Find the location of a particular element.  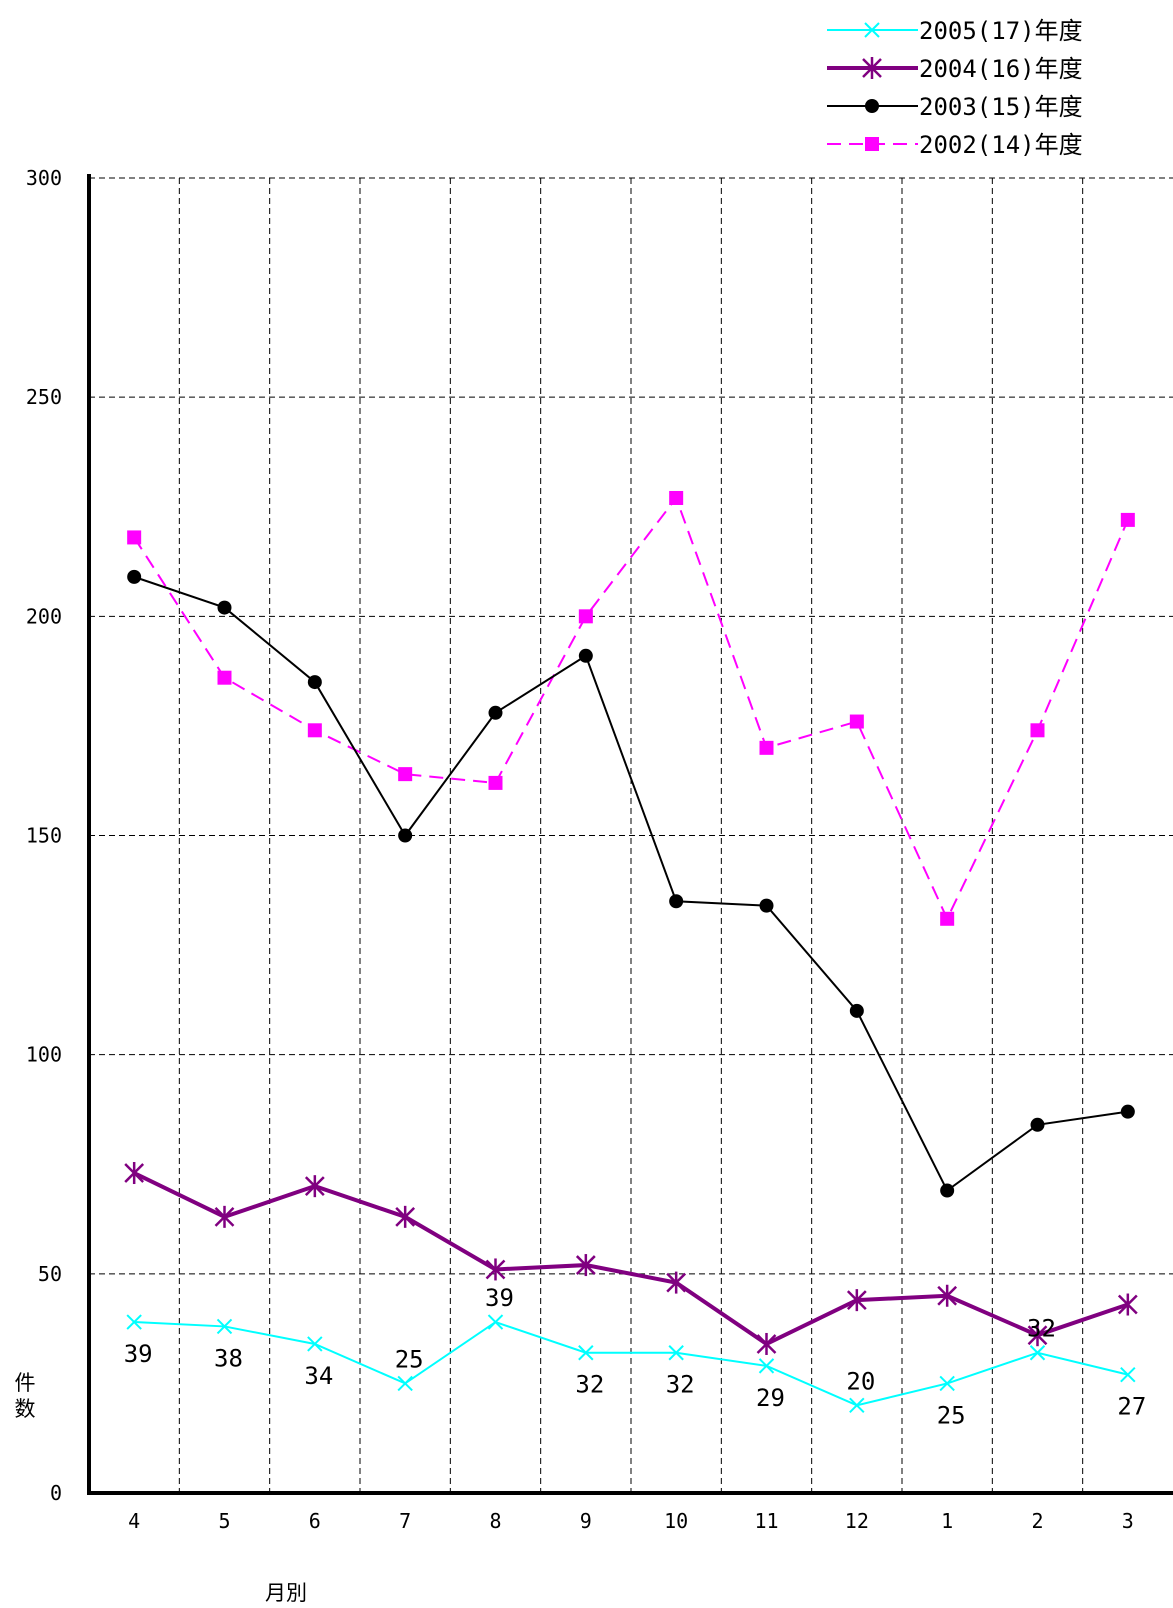

x-tick-label: 2 is located at coordinates (1037, 1521).